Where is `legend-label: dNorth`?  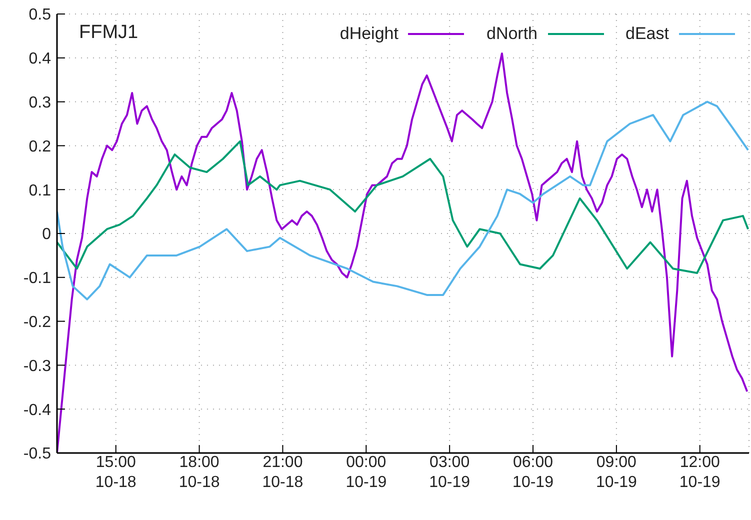 legend-label: dNorth is located at coordinates (512, 34).